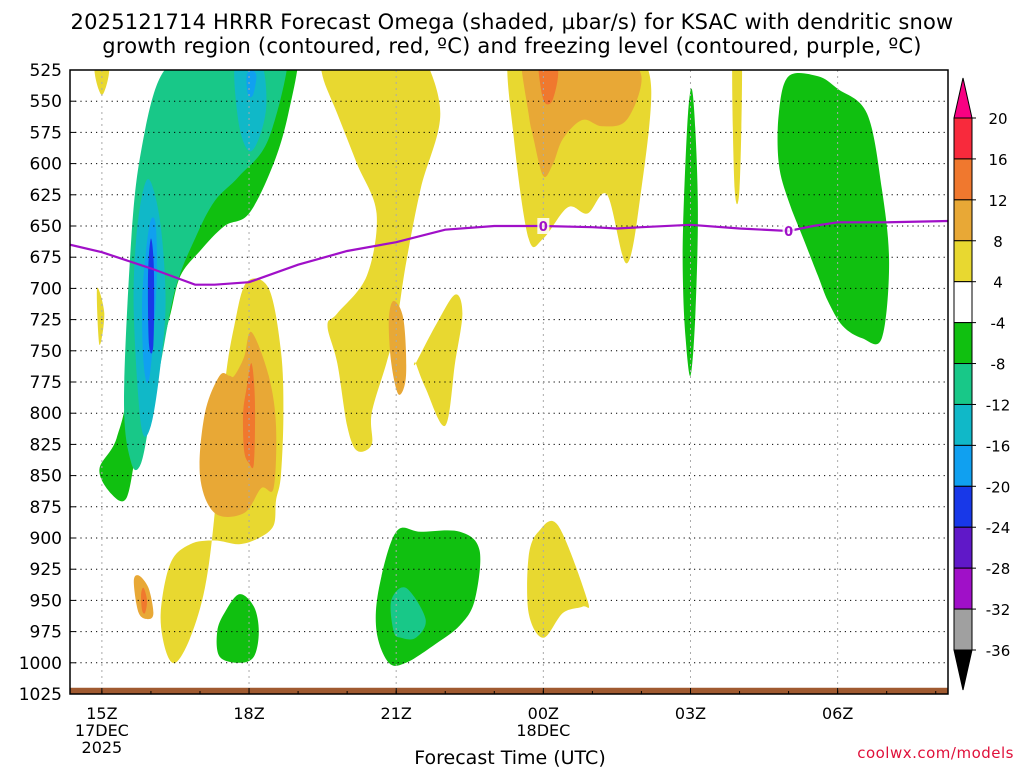 This screenshot has width=1024, height=768. I want to click on colorbar-label--12: -12, so click(998, 405).